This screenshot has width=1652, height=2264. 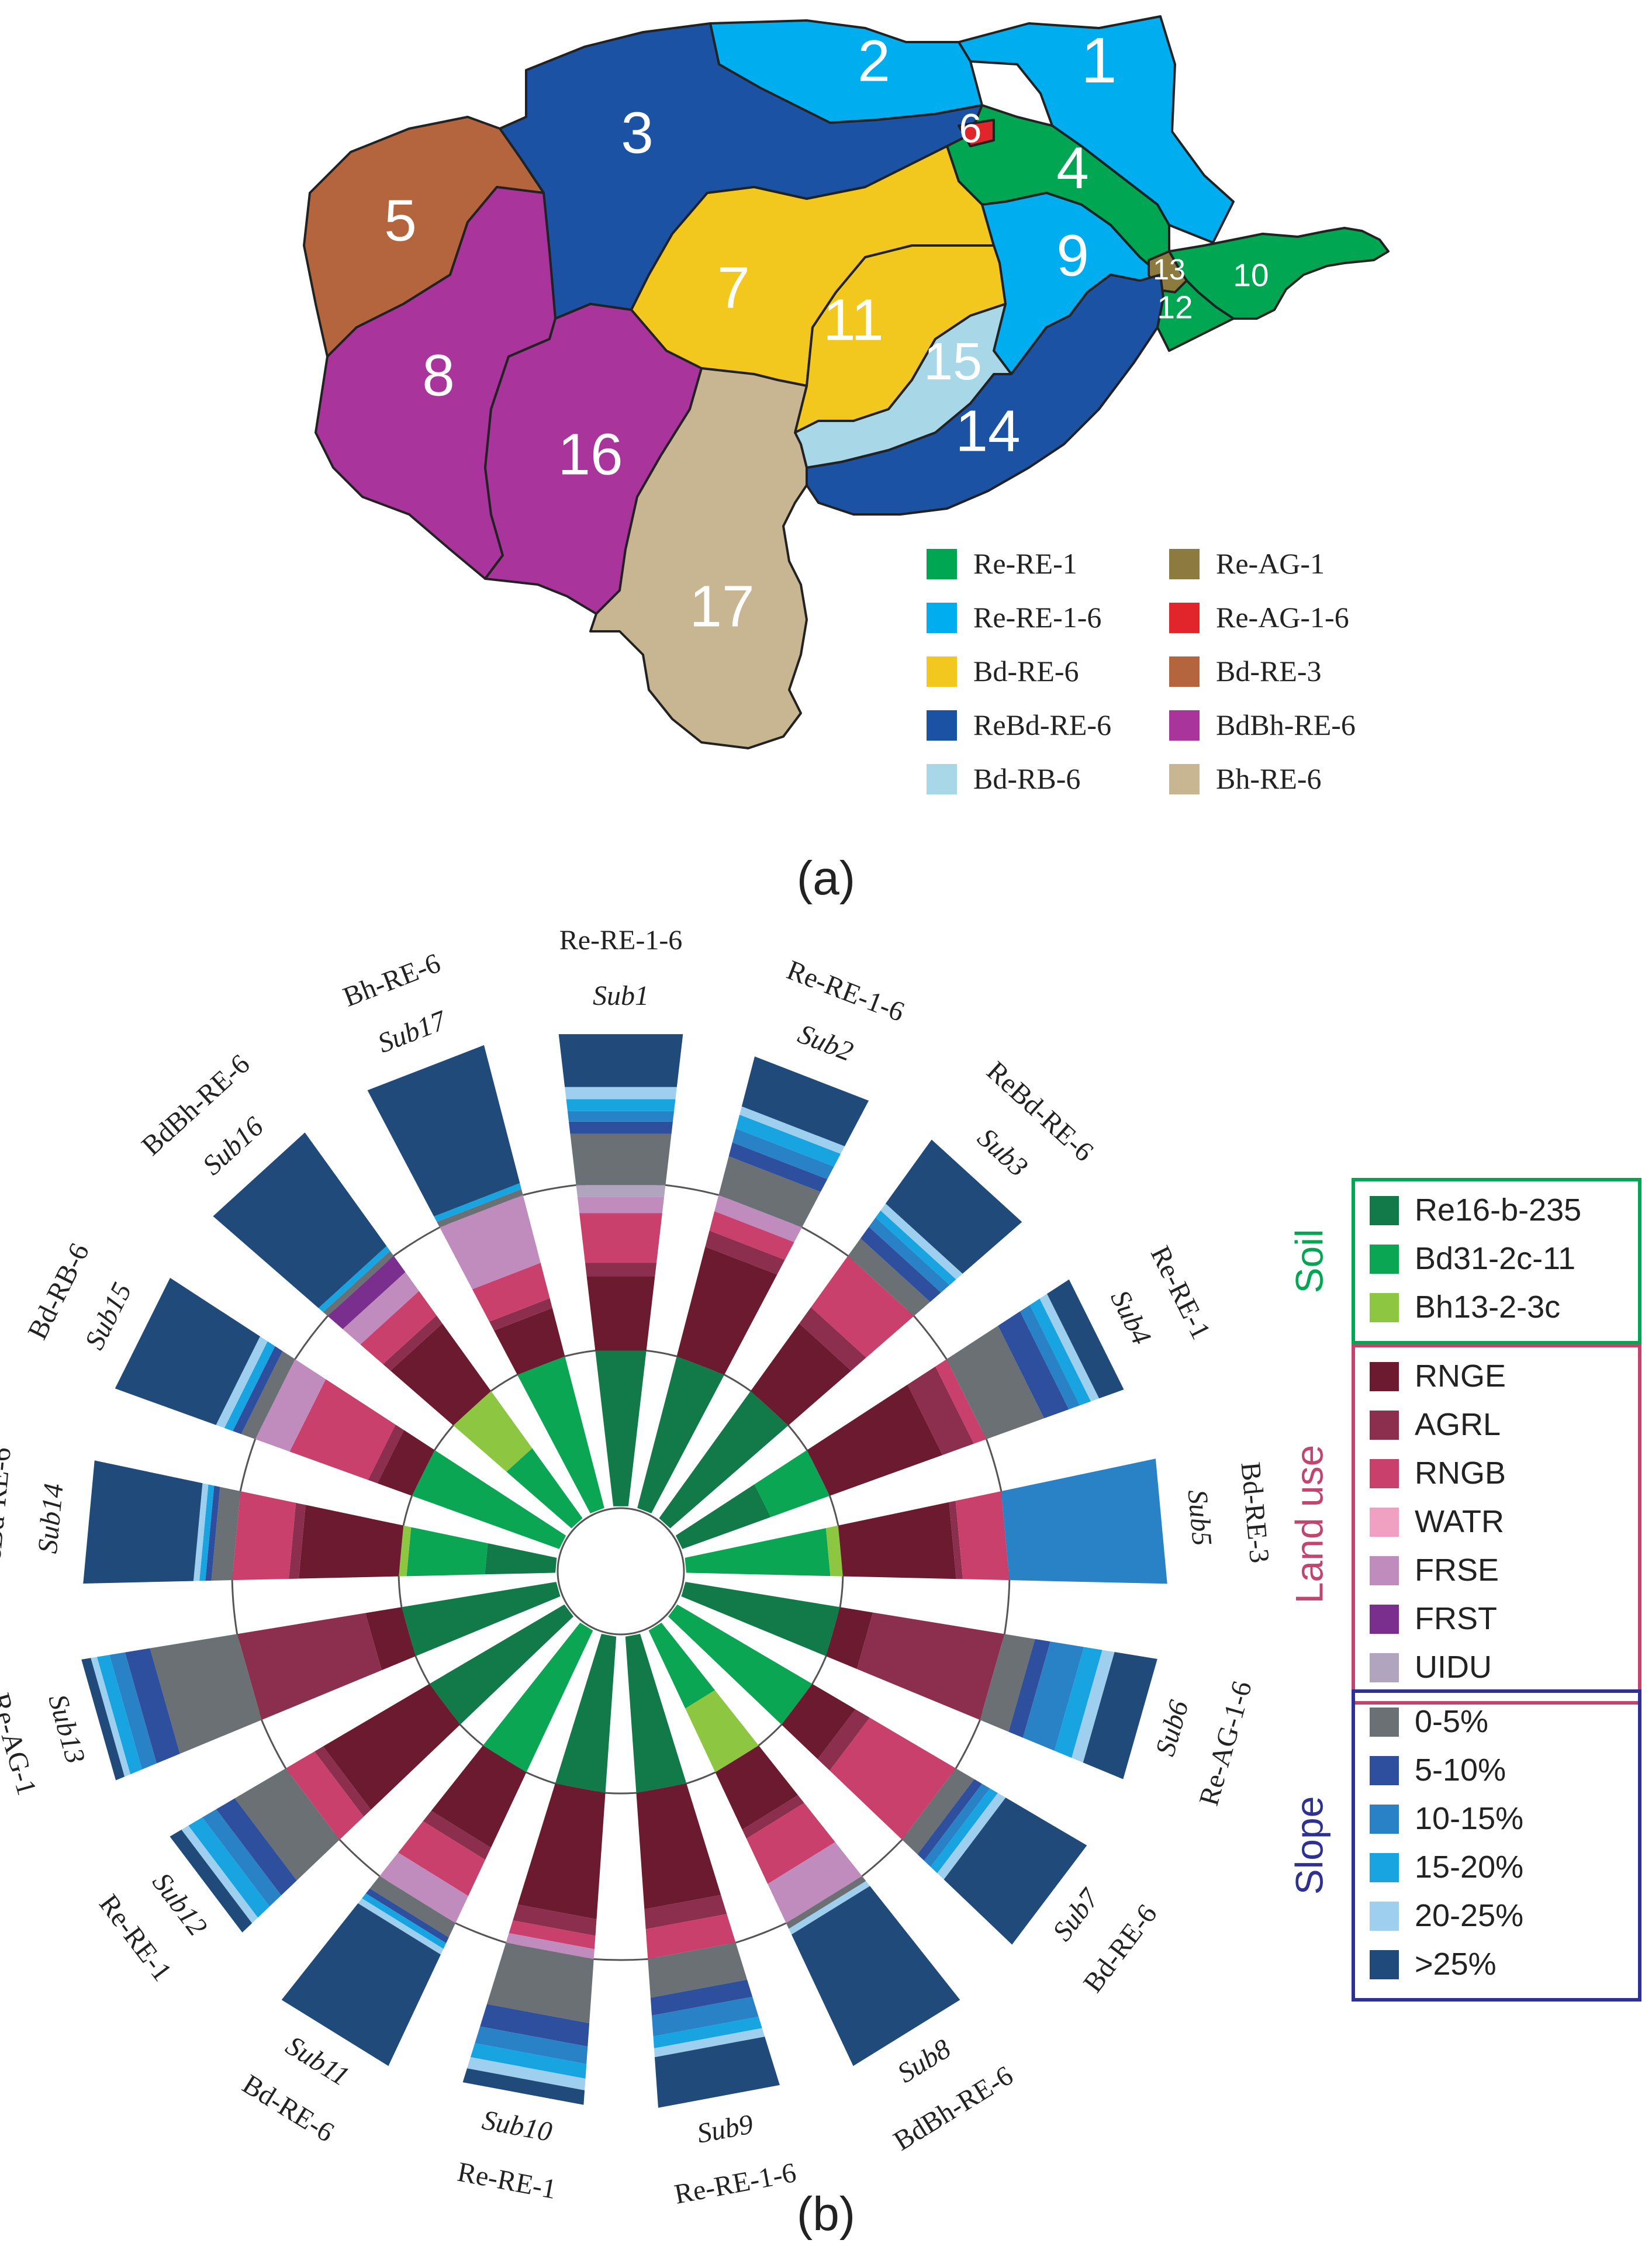 I want to click on sub12-slope-15-20-, so click(x=229, y=1867).